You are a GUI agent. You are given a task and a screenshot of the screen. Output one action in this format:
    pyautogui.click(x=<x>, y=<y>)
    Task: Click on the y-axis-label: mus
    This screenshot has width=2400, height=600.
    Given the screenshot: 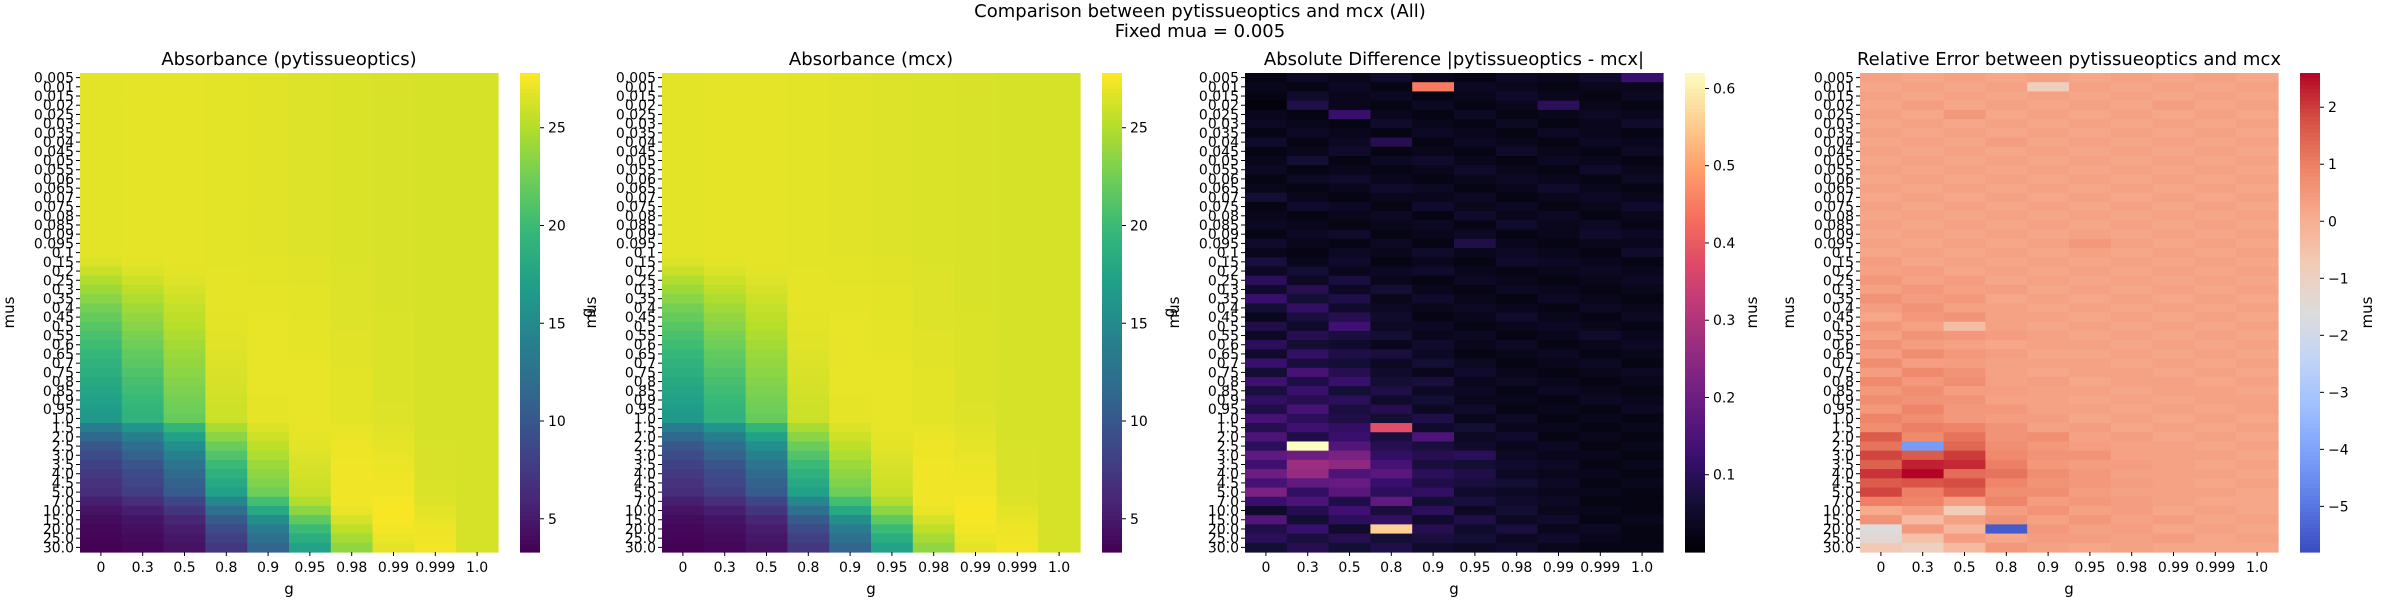 What is the action you would take?
    pyautogui.click(x=9, y=312)
    